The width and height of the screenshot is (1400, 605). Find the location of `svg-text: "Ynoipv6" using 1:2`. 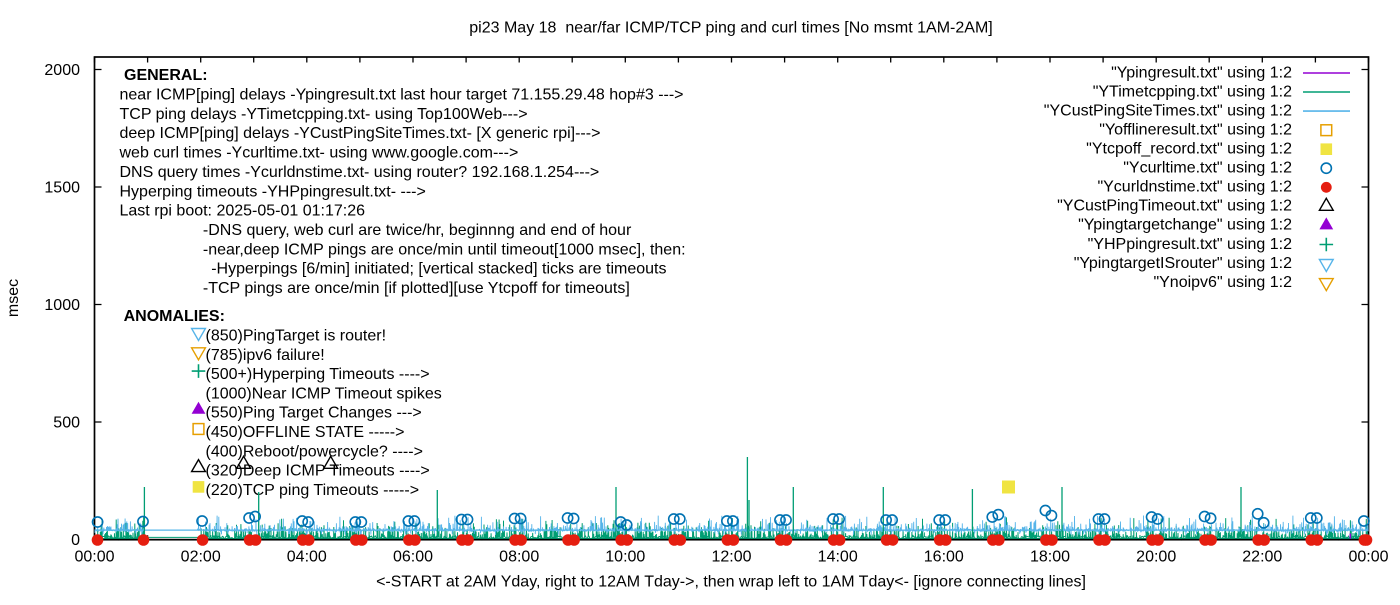

svg-text: "Ynoipv6" using 1:2 is located at coordinates (1222, 282).